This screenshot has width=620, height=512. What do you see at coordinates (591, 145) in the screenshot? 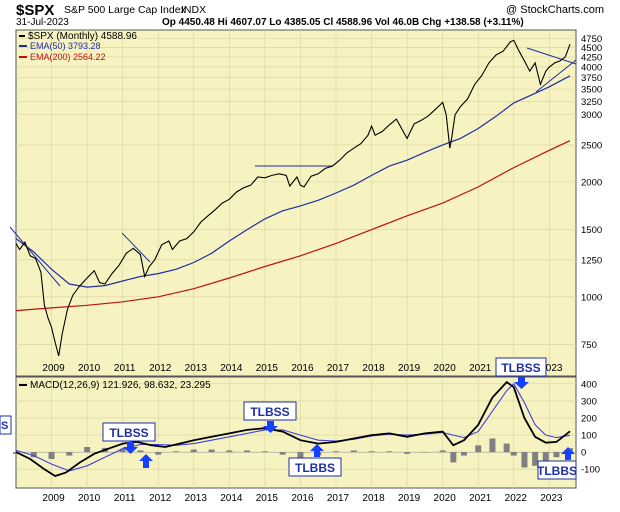
I see `price-y-tick-label: 2500` at bounding box center [591, 145].